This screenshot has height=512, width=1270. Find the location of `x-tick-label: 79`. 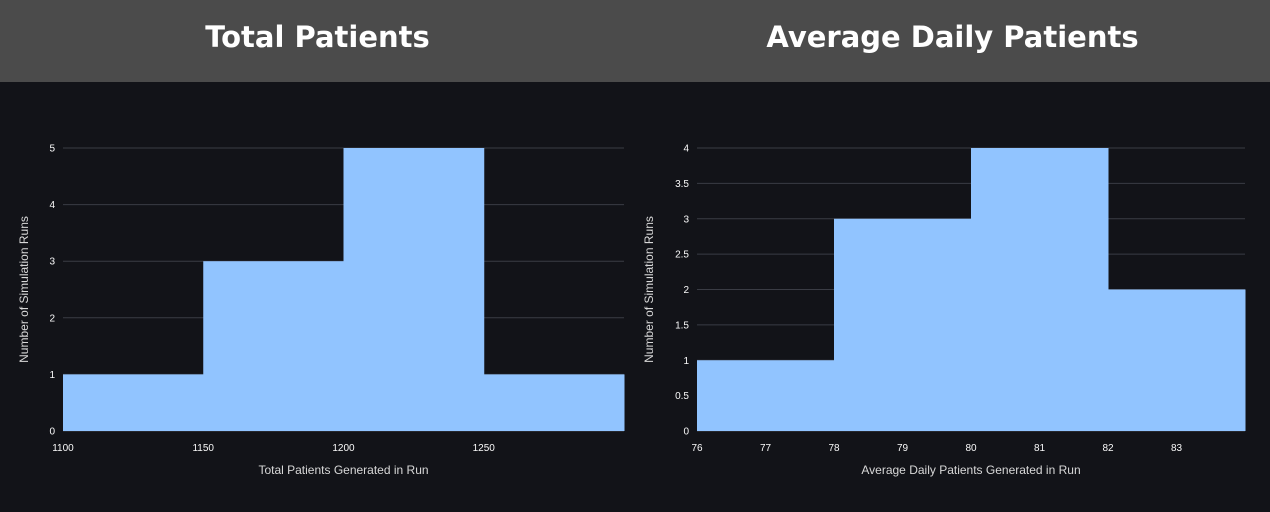

x-tick-label: 79 is located at coordinates (903, 448).